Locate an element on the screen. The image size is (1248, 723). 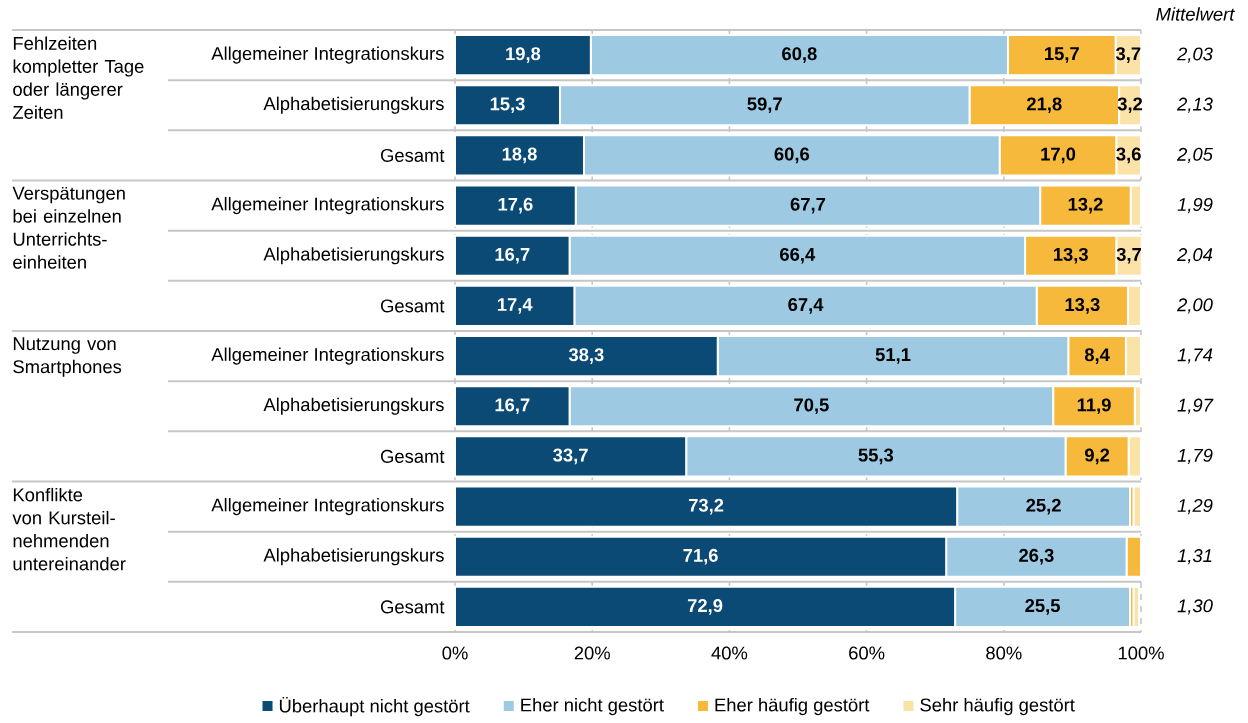
legend-label: Eher nicht gestört is located at coordinates (592, 706).